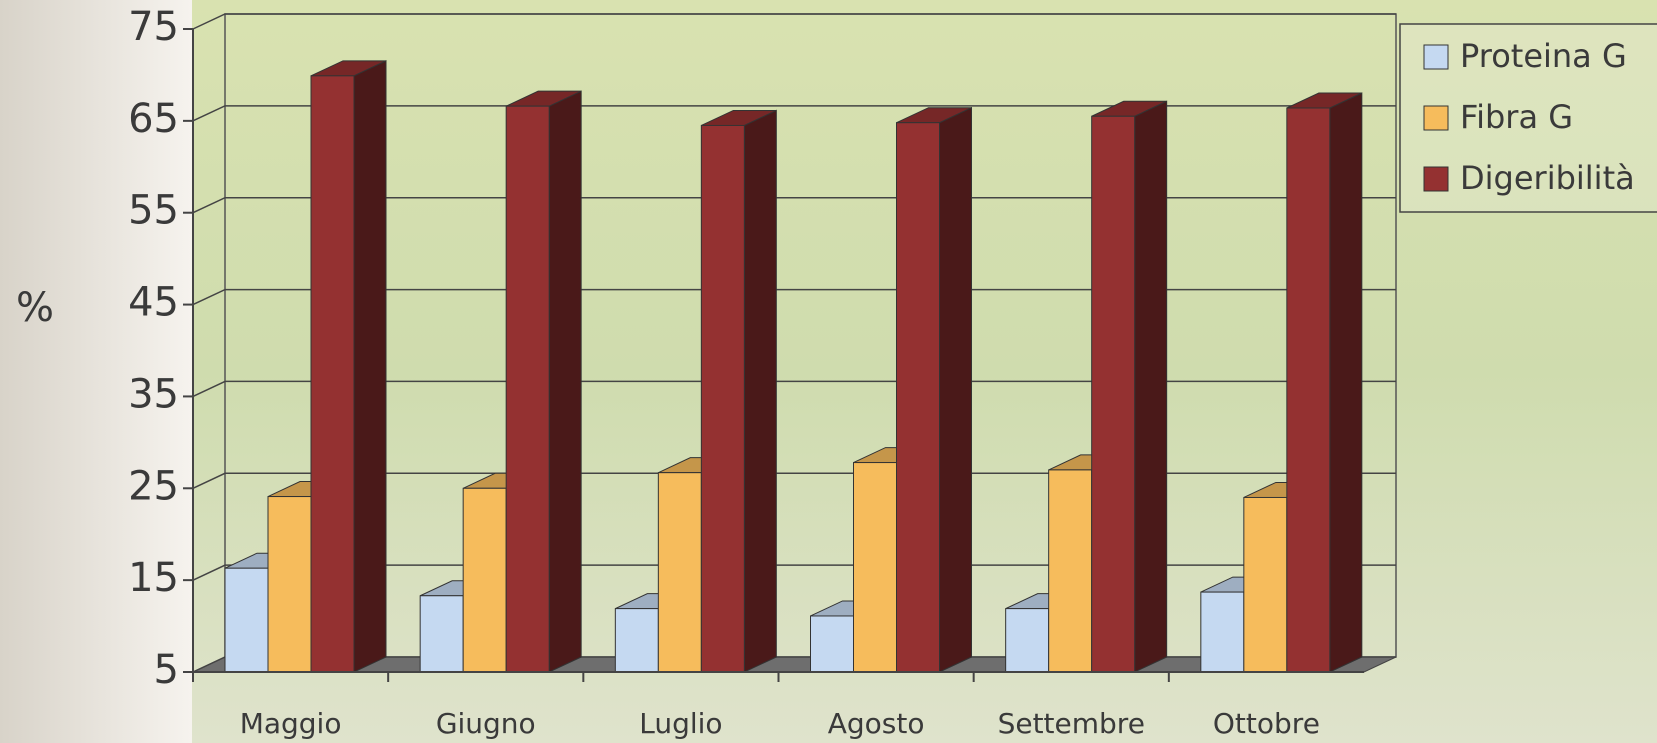 This screenshot has width=1657, height=743. What do you see at coordinates (153, 394) in the screenshot?
I see `y-tick-label: 35` at bounding box center [153, 394].